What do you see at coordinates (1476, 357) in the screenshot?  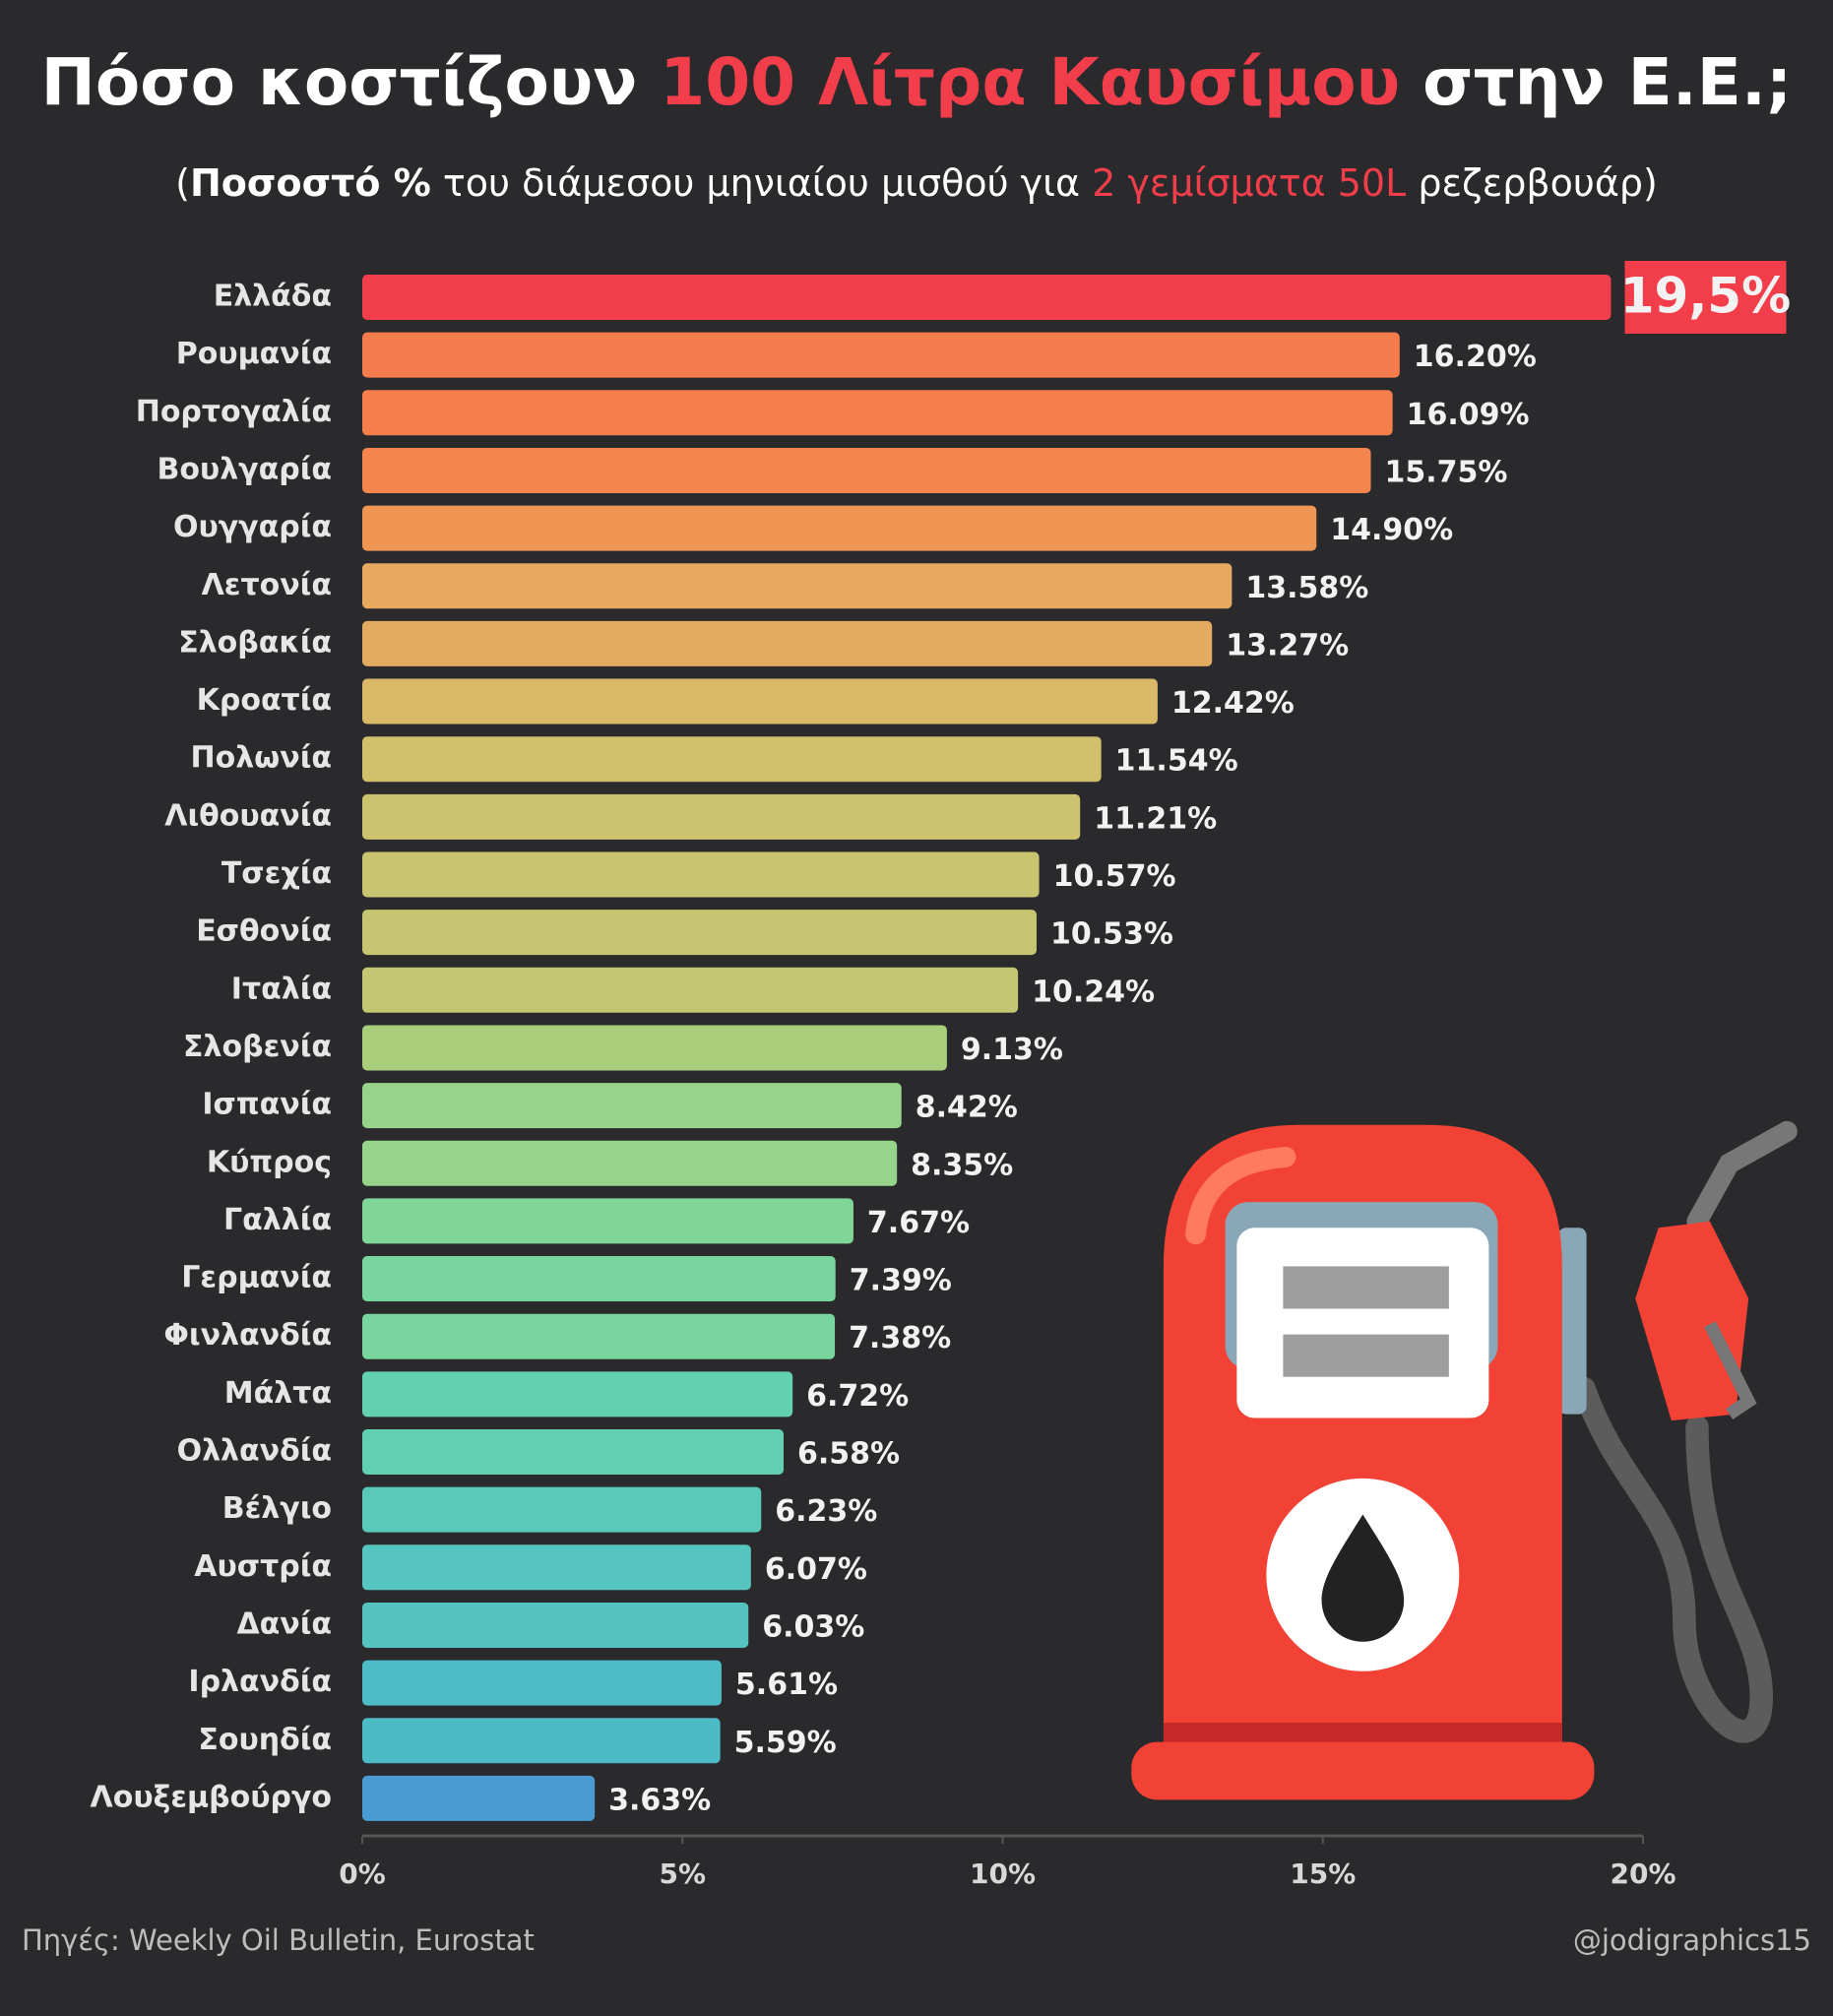 I see `value-label: 16.20%` at bounding box center [1476, 357].